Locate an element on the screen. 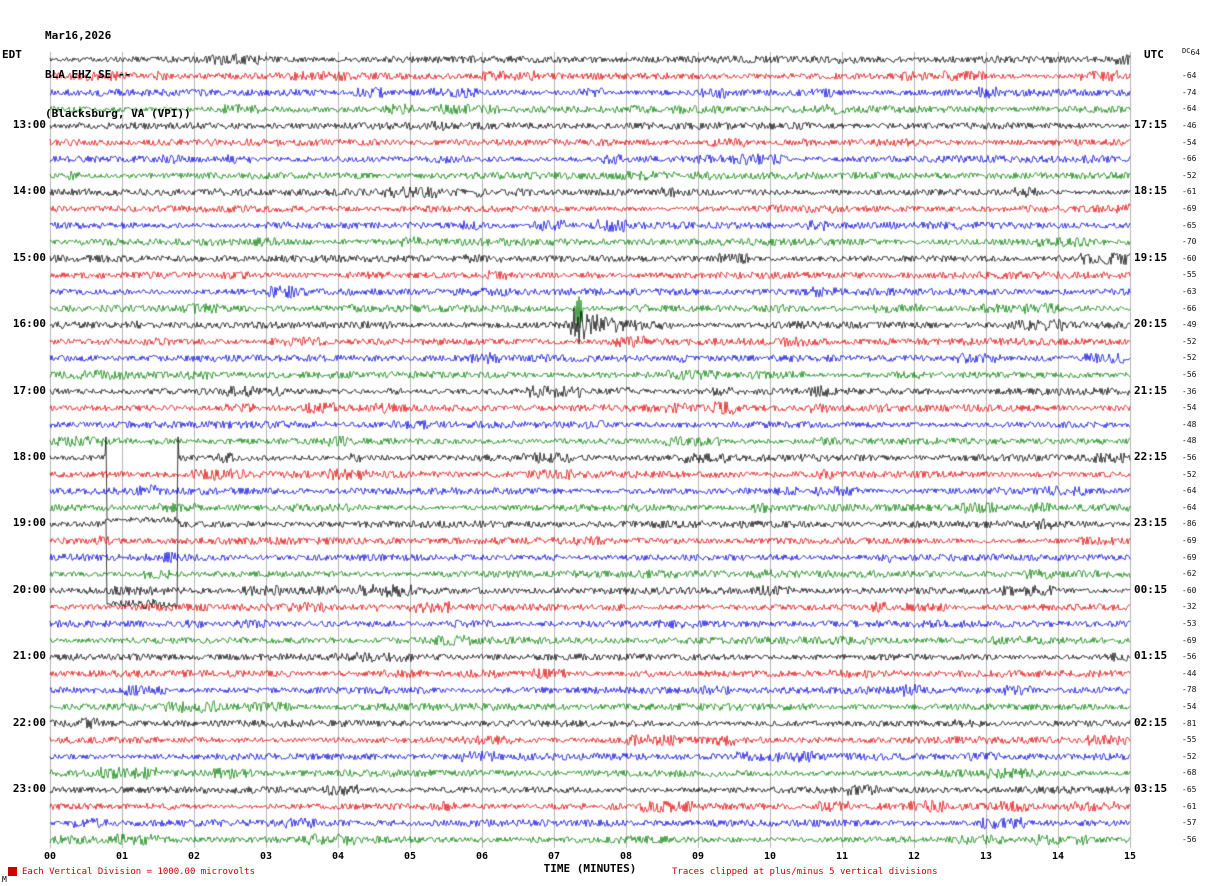  left-timezone-label: EDT is located at coordinates (12, 54).